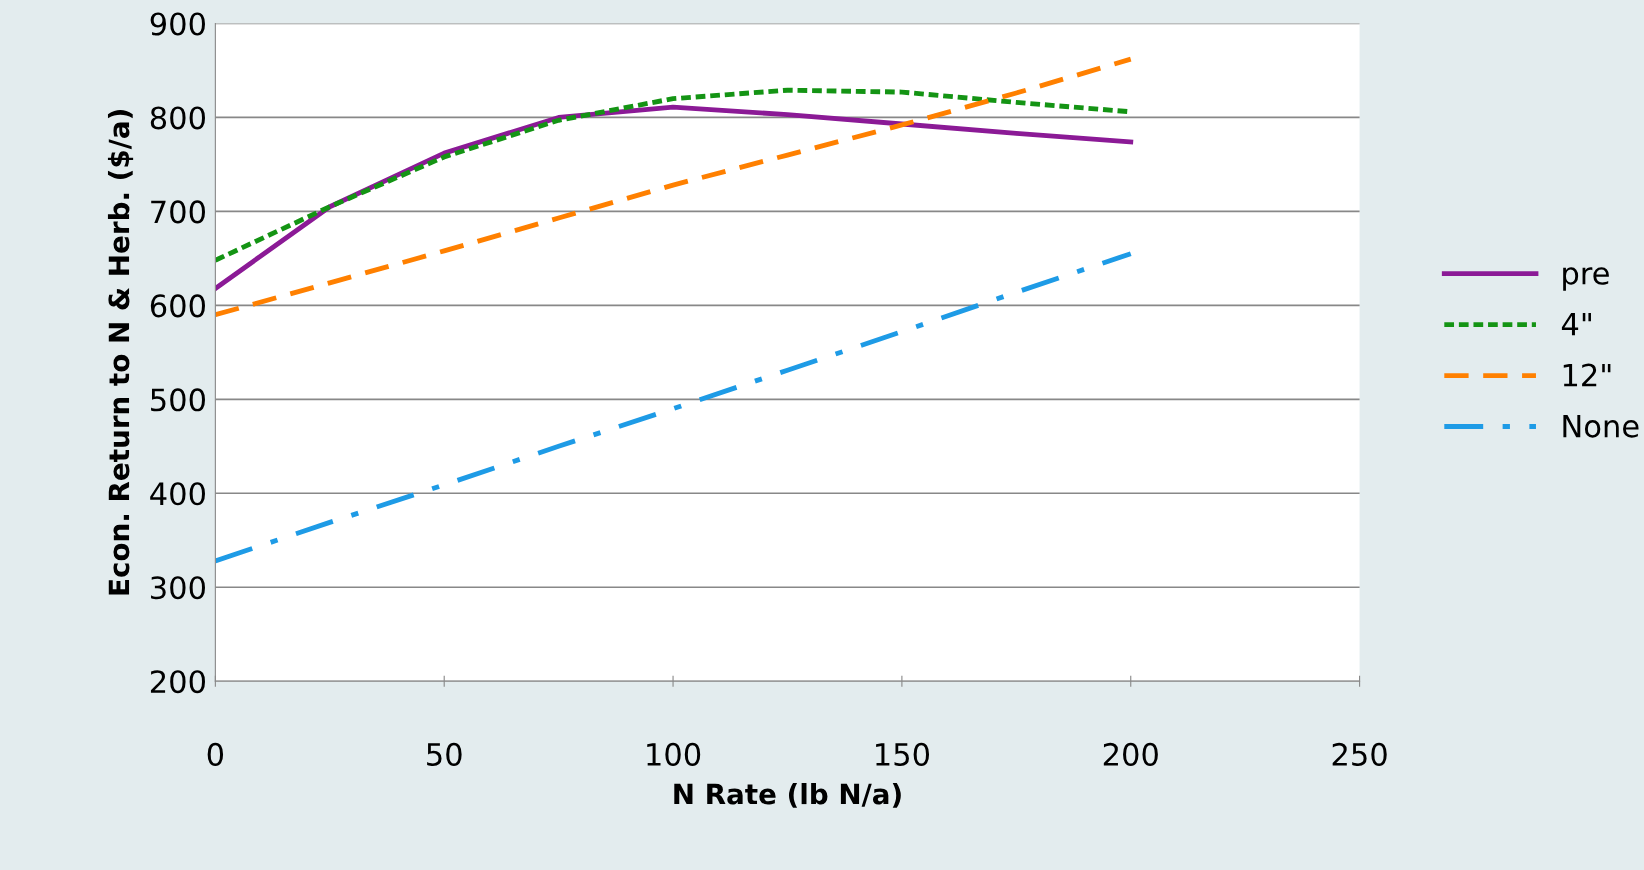 Image resolution: width=1644 pixels, height=870 pixels. Describe the element at coordinates (120, 352) in the screenshot. I see `y-axis-title: Econ. Return to N & Herb. ($/a)` at that location.